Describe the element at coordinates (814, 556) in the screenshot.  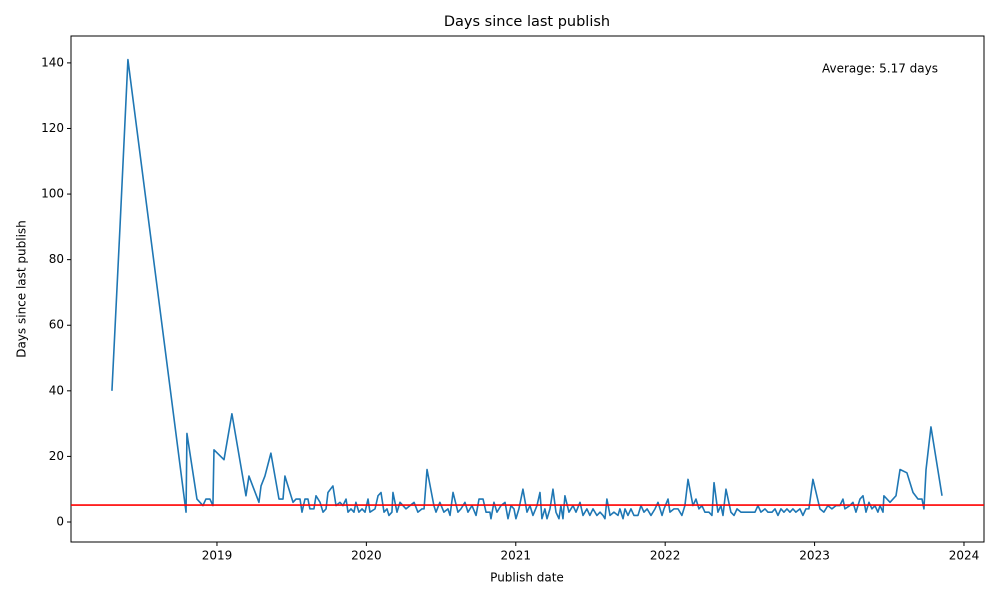
I see `x-tick-label: 2023` at that location.